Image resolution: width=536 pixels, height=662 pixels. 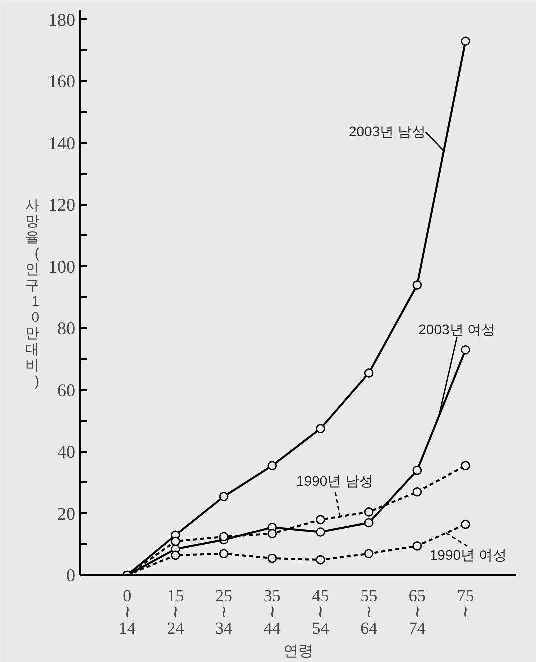 What do you see at coordinates (299, 651) in the screenshot?
I see `x-axis-title: 연령` at bounding box center [299, 651].